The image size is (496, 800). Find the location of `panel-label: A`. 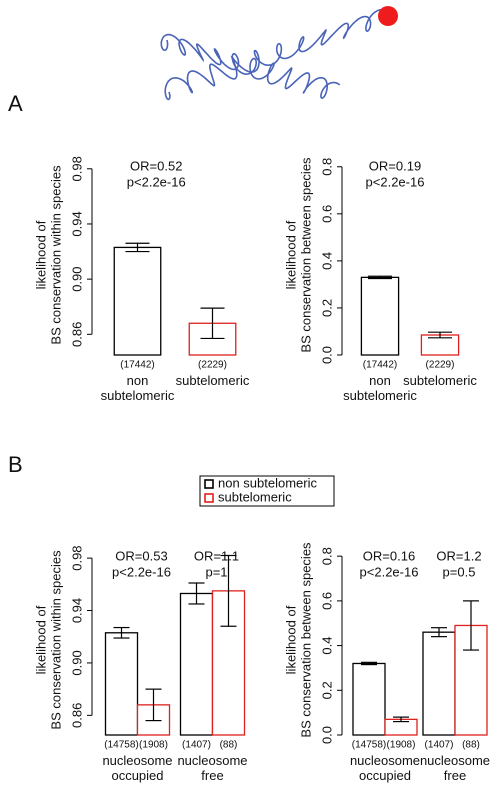

panel-label: A is located at coordinates (15, 103).